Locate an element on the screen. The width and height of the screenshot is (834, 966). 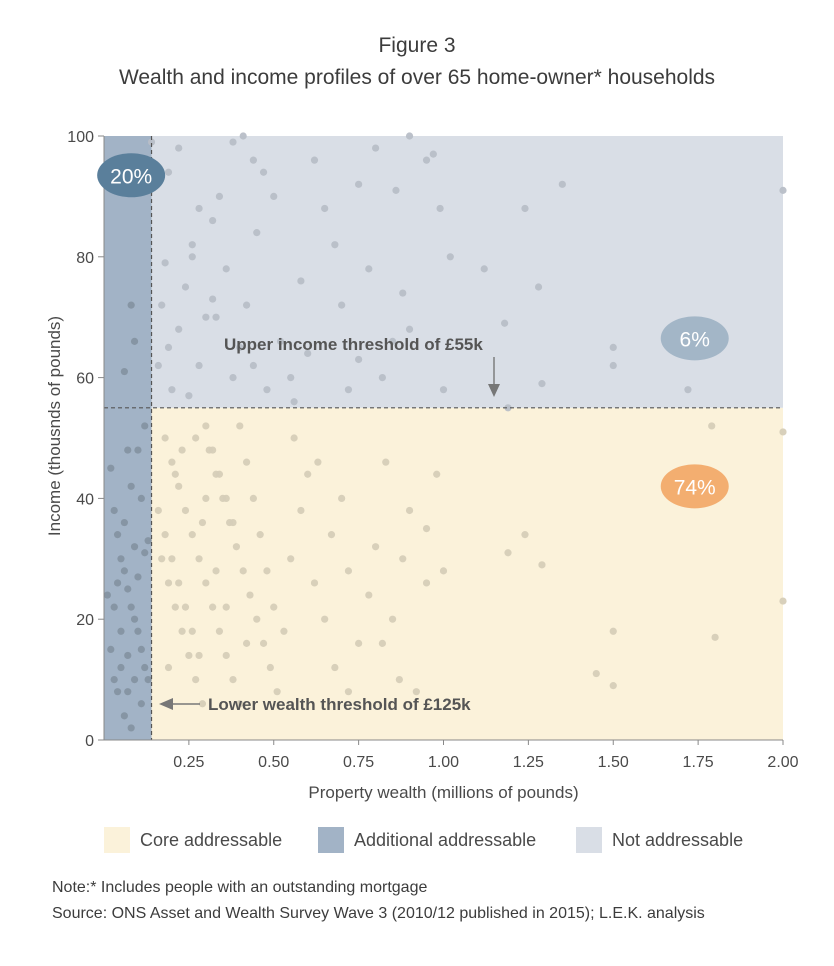
wealth-threshold-label: Lower wealth threshold of £125k is located at coordinates (339, 704).